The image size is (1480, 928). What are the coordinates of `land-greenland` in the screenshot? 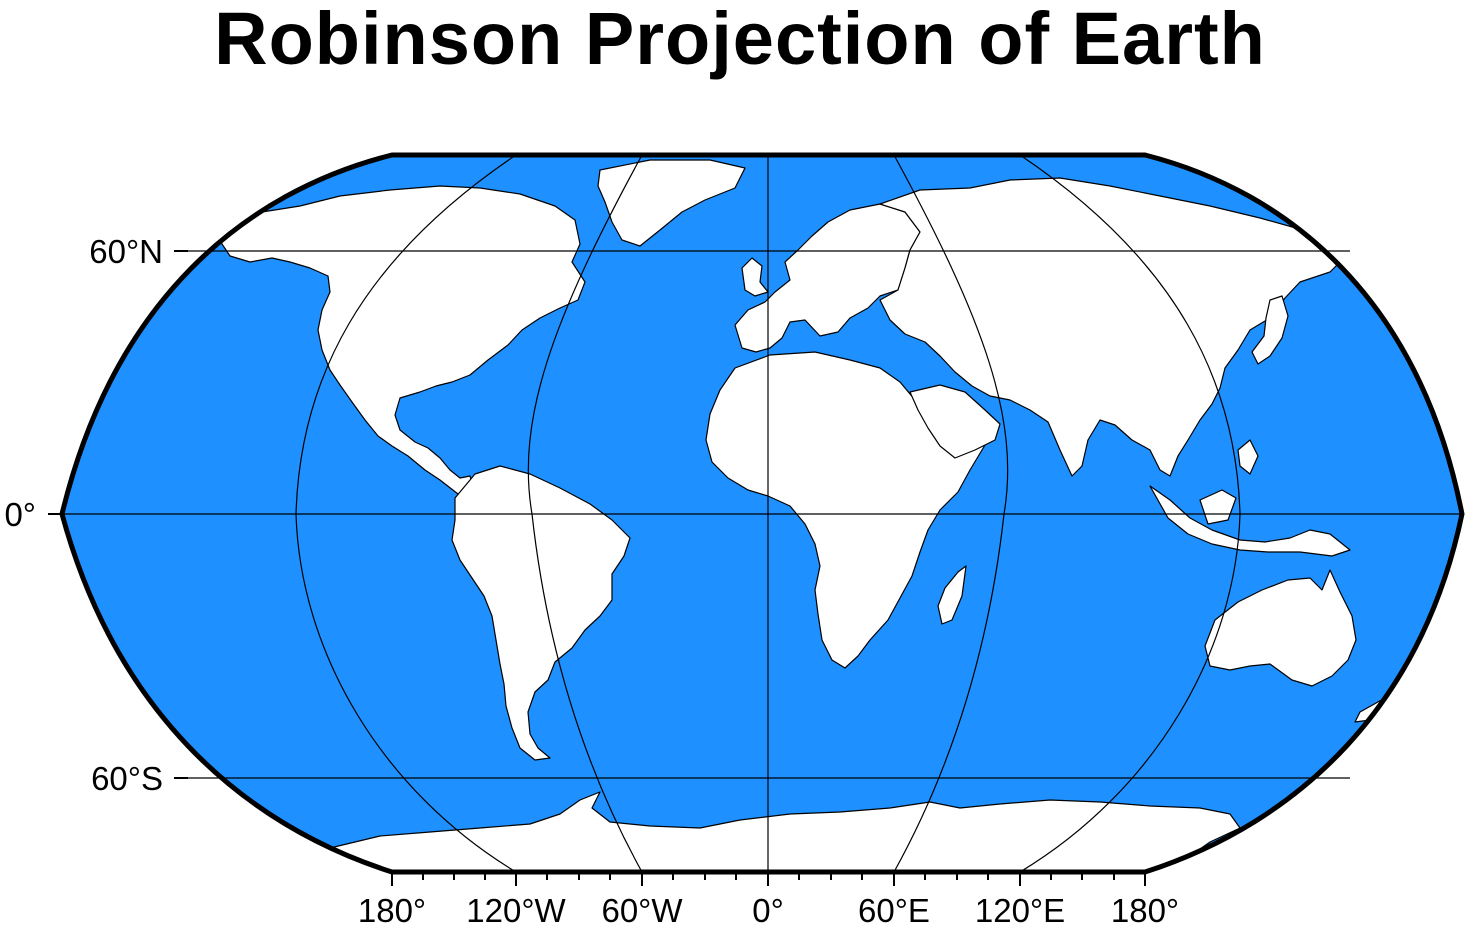 It's located at (671, 203).